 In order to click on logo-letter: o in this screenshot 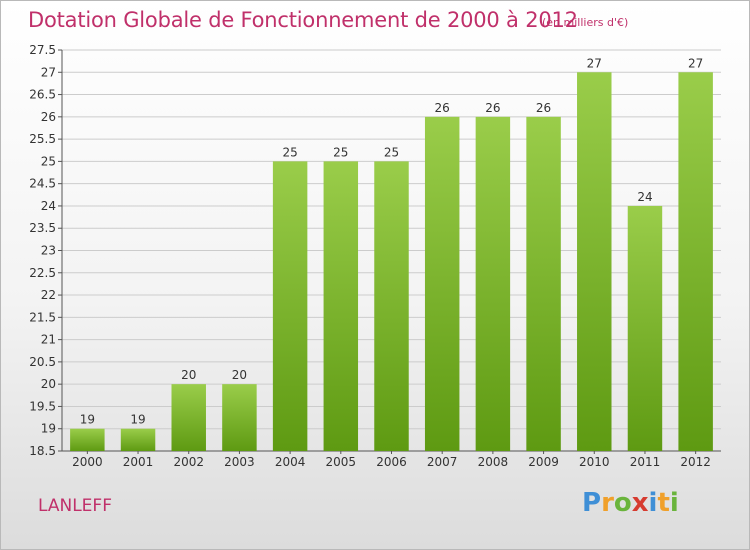, I will do `click(622, 503)`.